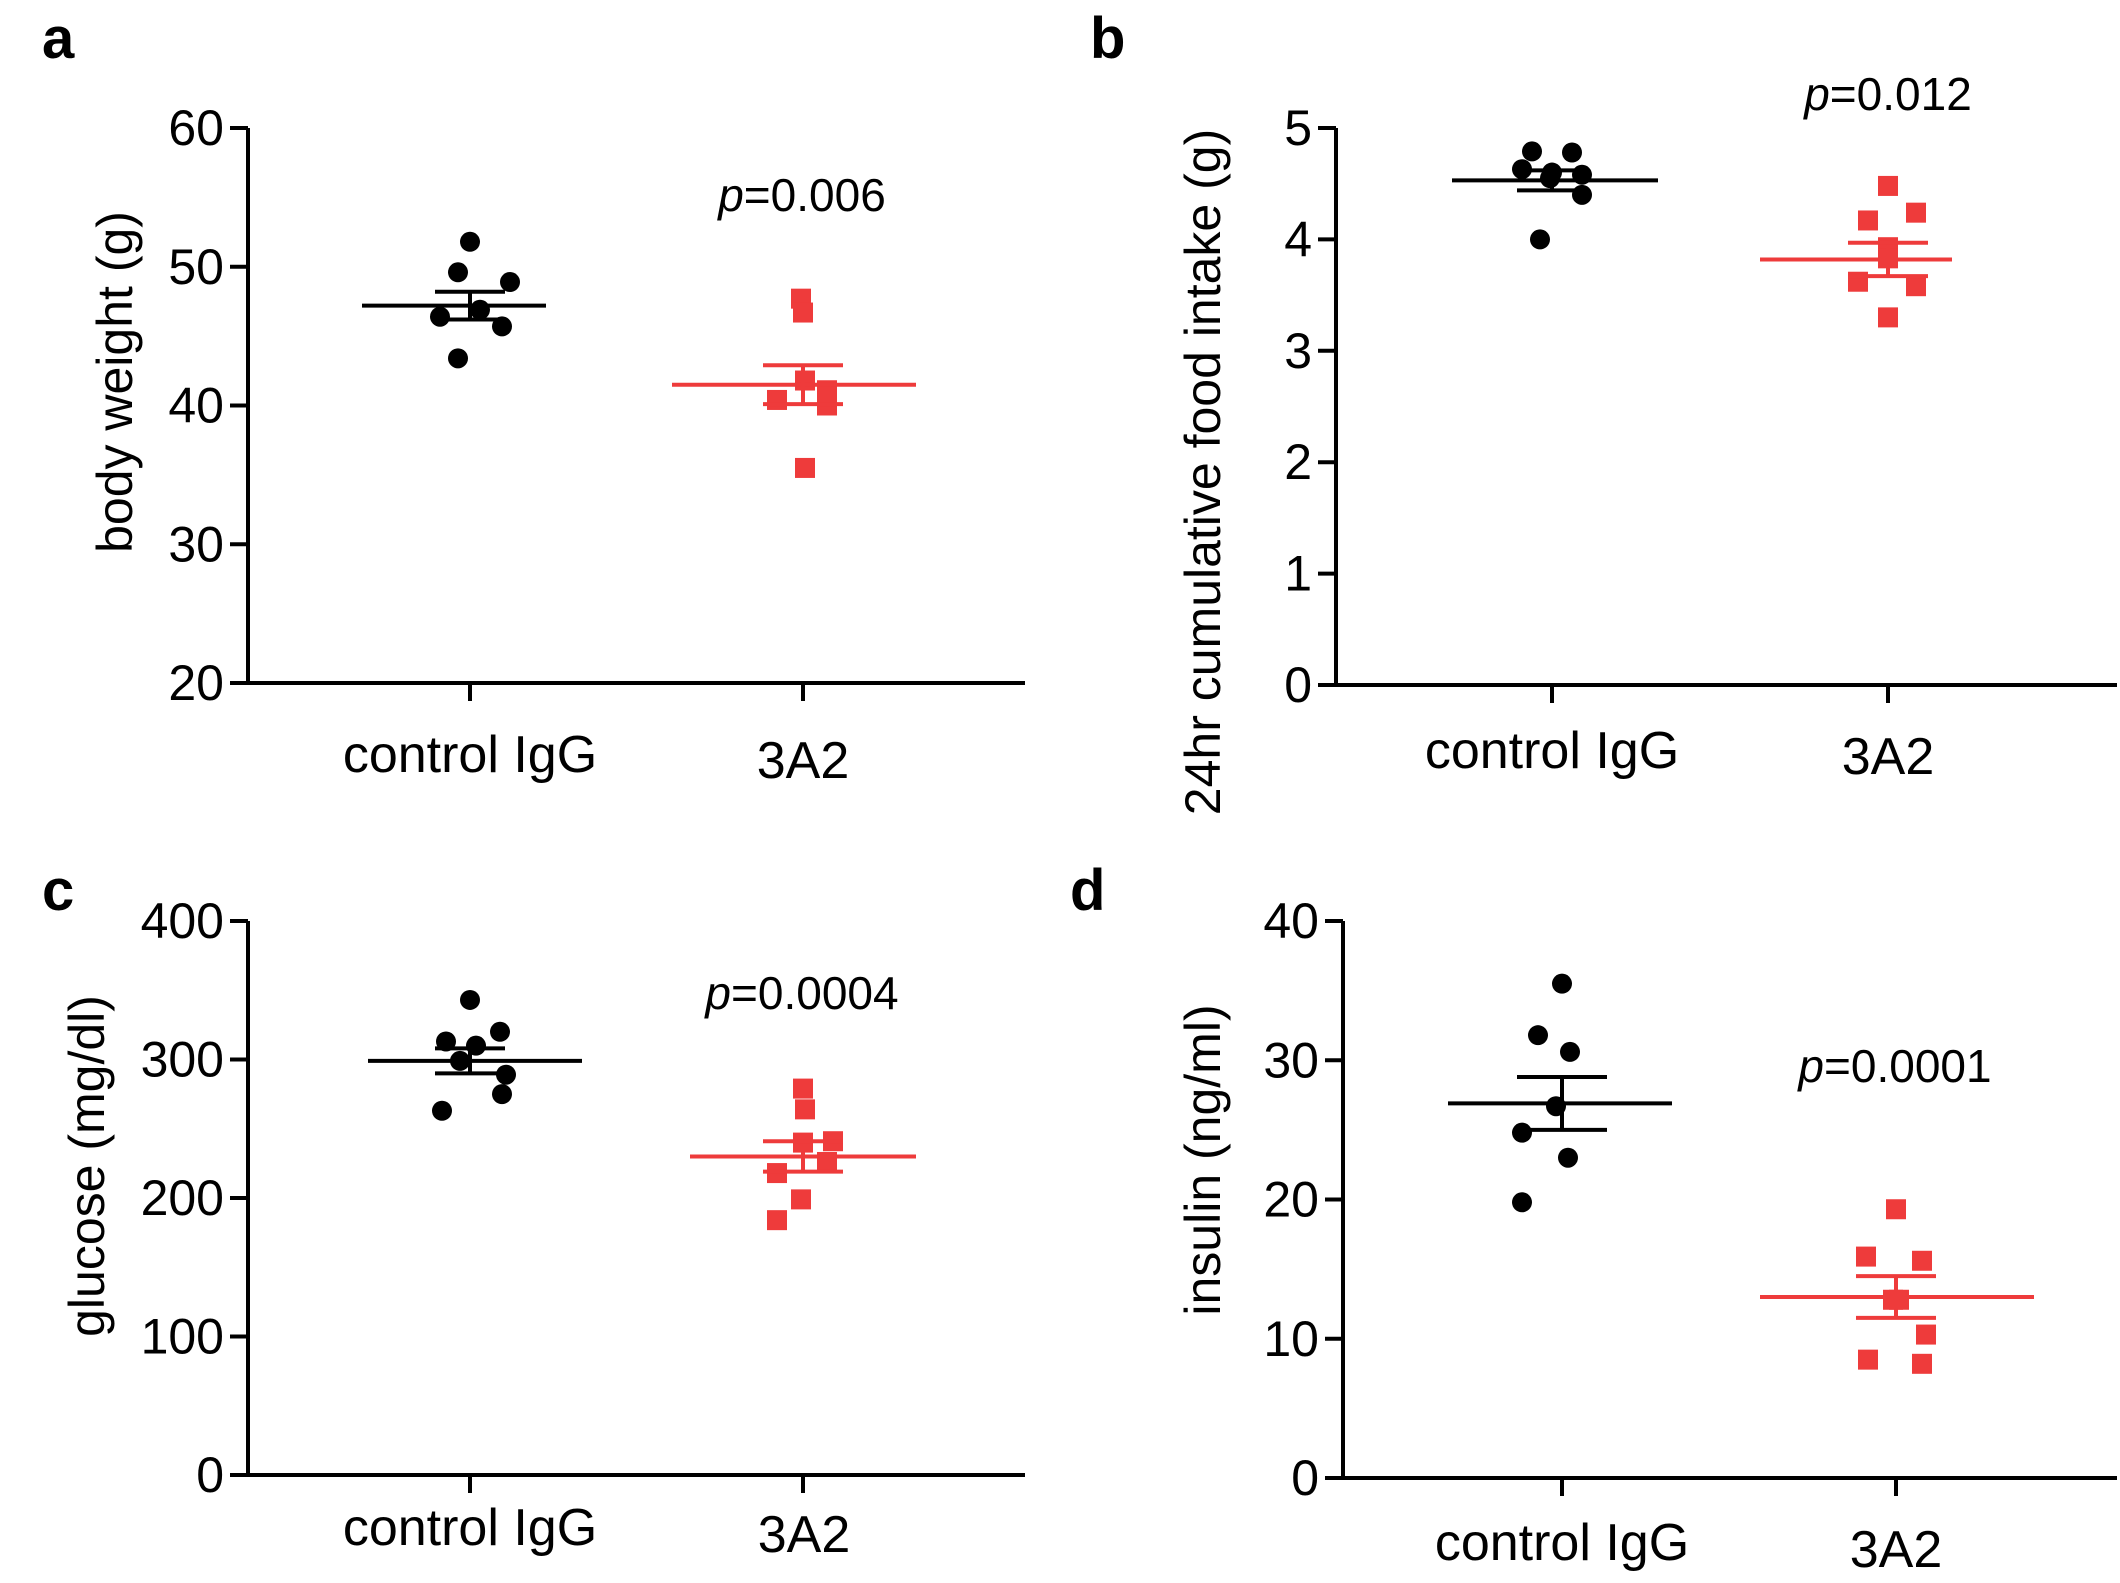 The image size is (2120, 1583). I want to click on panel-letter-a: a, so click(58, 38).